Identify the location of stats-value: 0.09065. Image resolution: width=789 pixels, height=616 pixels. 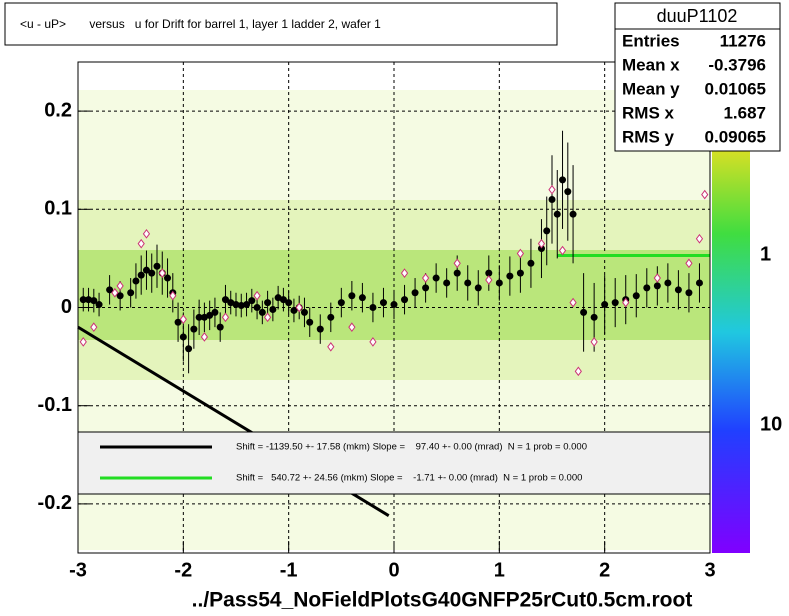
(735, 136).